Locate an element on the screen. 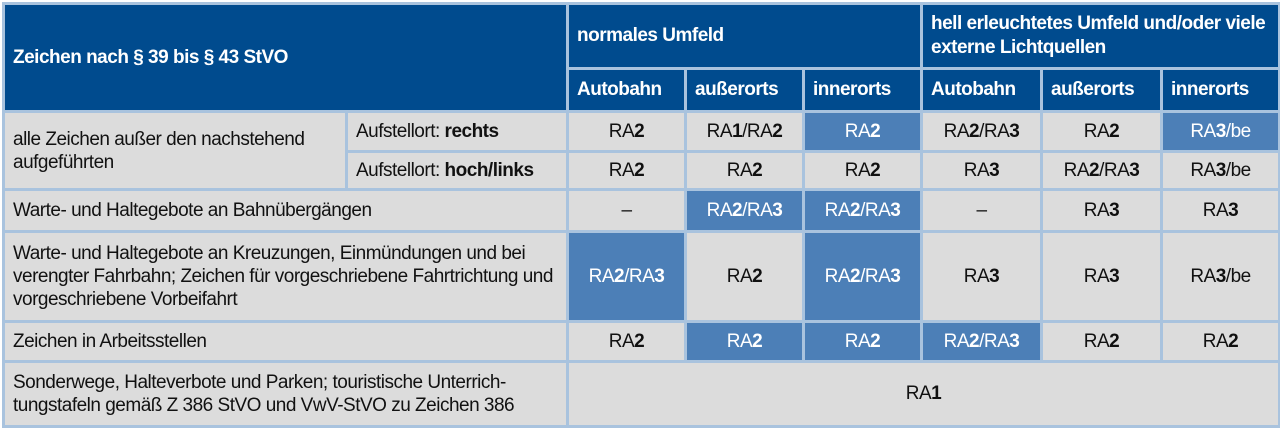 The width and height of the screenshot is (1280, 428). mounting-location: Aufstellort: hoch/links is located at coordinates (457, 170).